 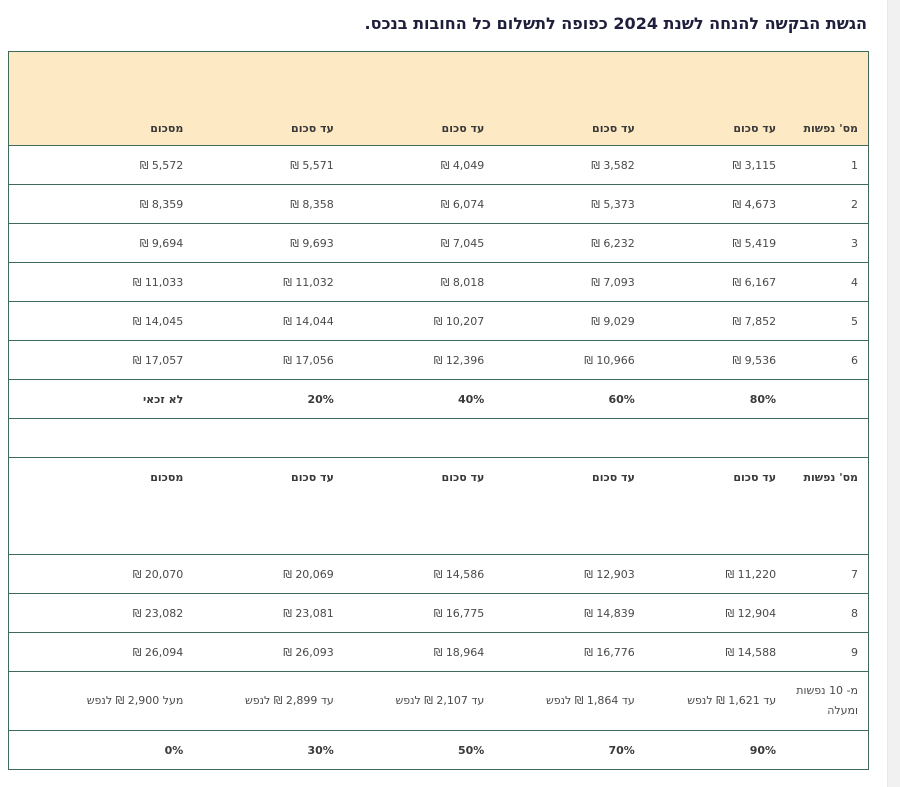 I want to click on spacer-cell, so click(x=438, y=438).